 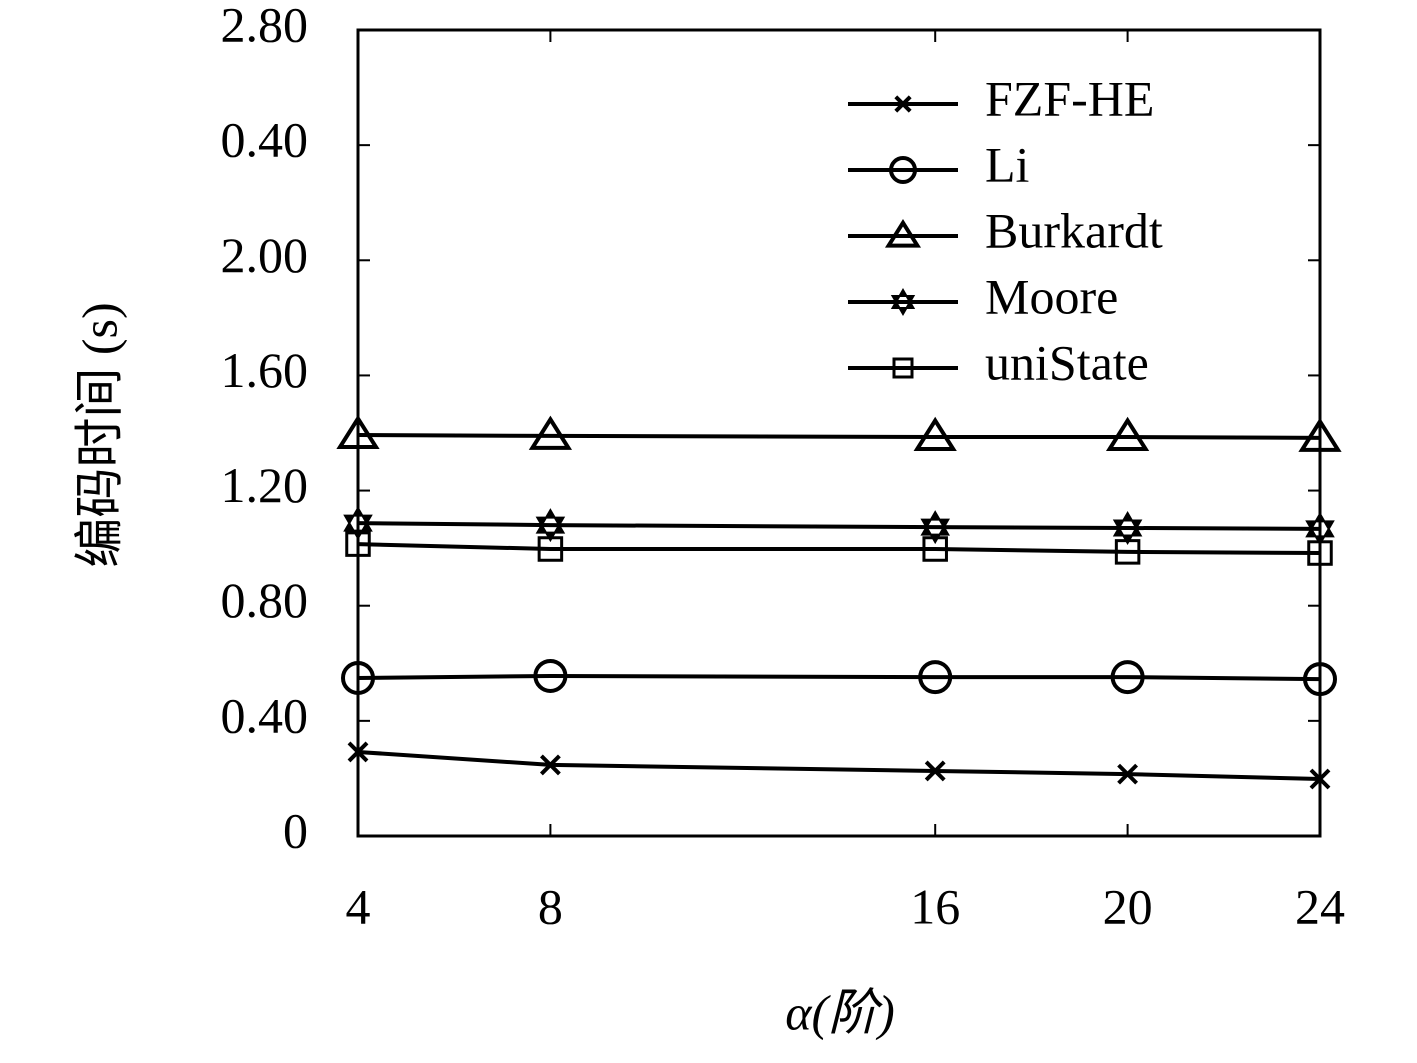 I want to click on legend-label: uniState, so click(x=1067, y=362).